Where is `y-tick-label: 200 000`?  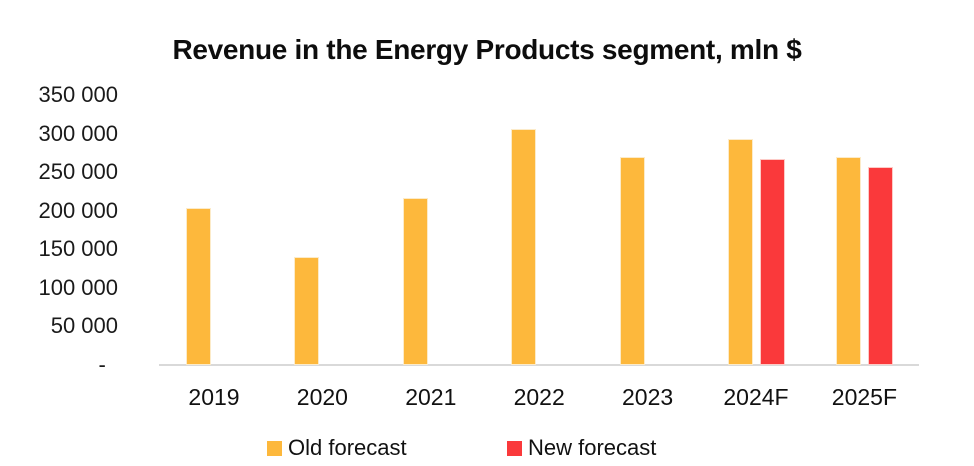 y-tick-label: 200 000 is located at coordinates (78, 210).